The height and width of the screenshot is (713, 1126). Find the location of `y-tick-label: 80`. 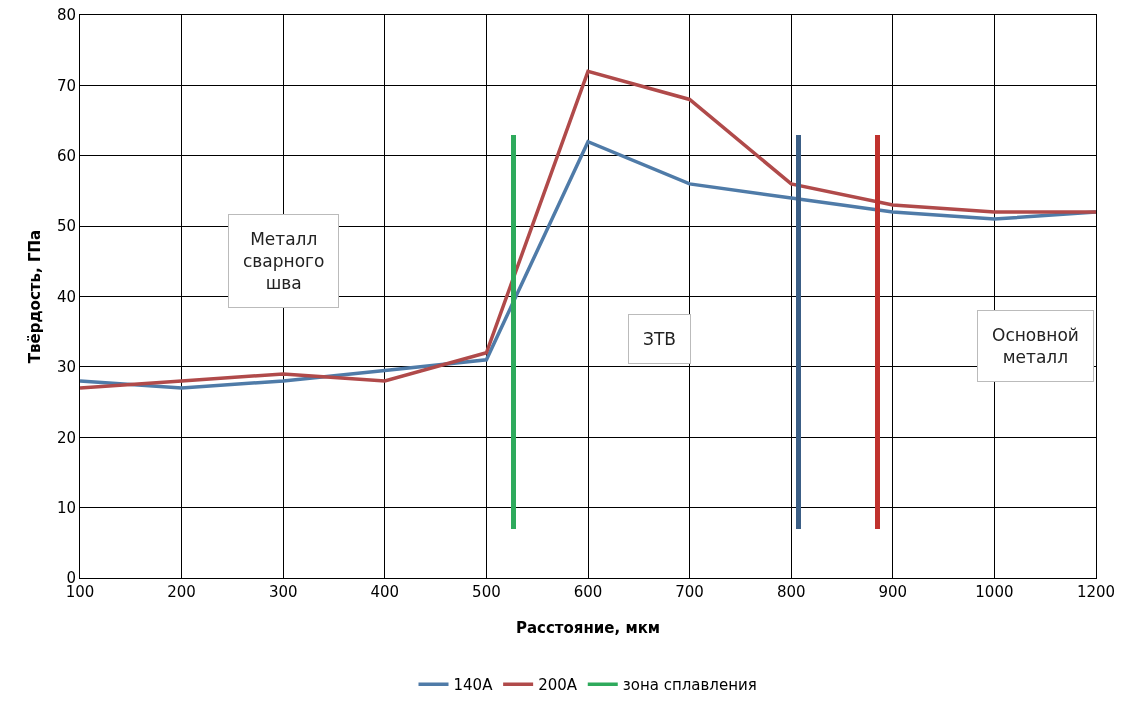

y-tick-label: 80 is located at coordinates (66, 15).